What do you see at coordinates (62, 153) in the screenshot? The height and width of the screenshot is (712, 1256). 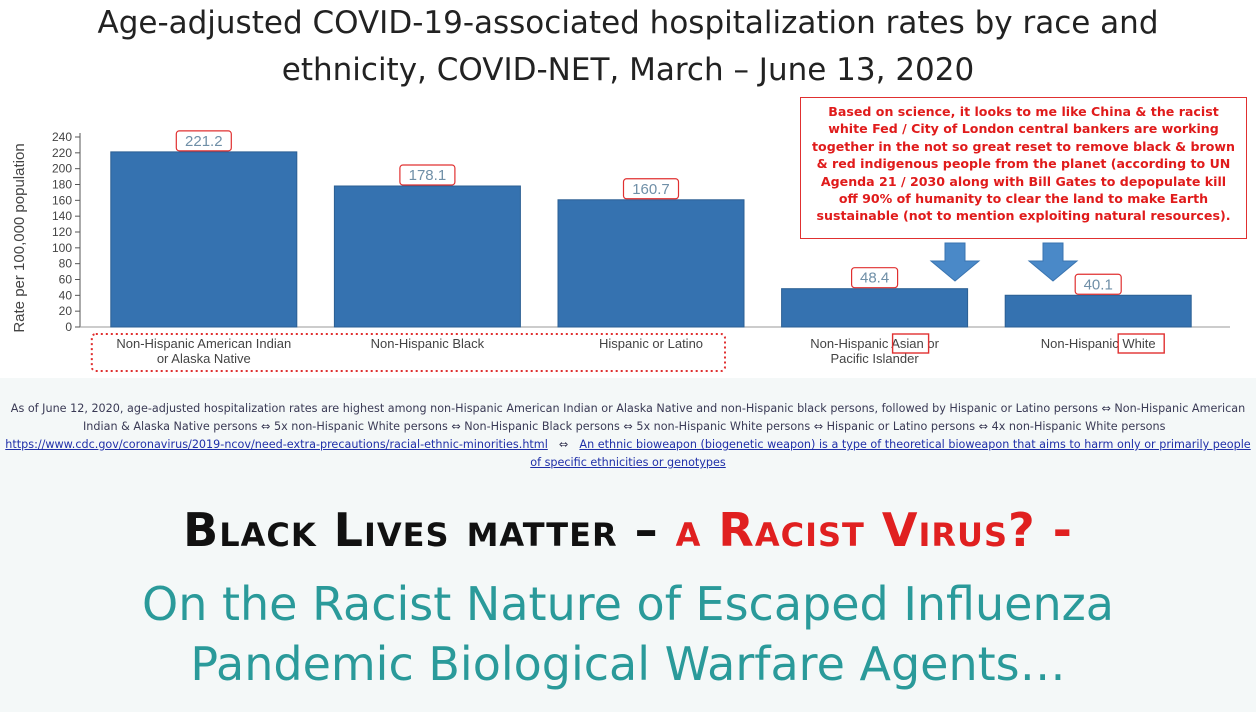 I see `y-tick-label: 220` at bounding box center [62, 153].